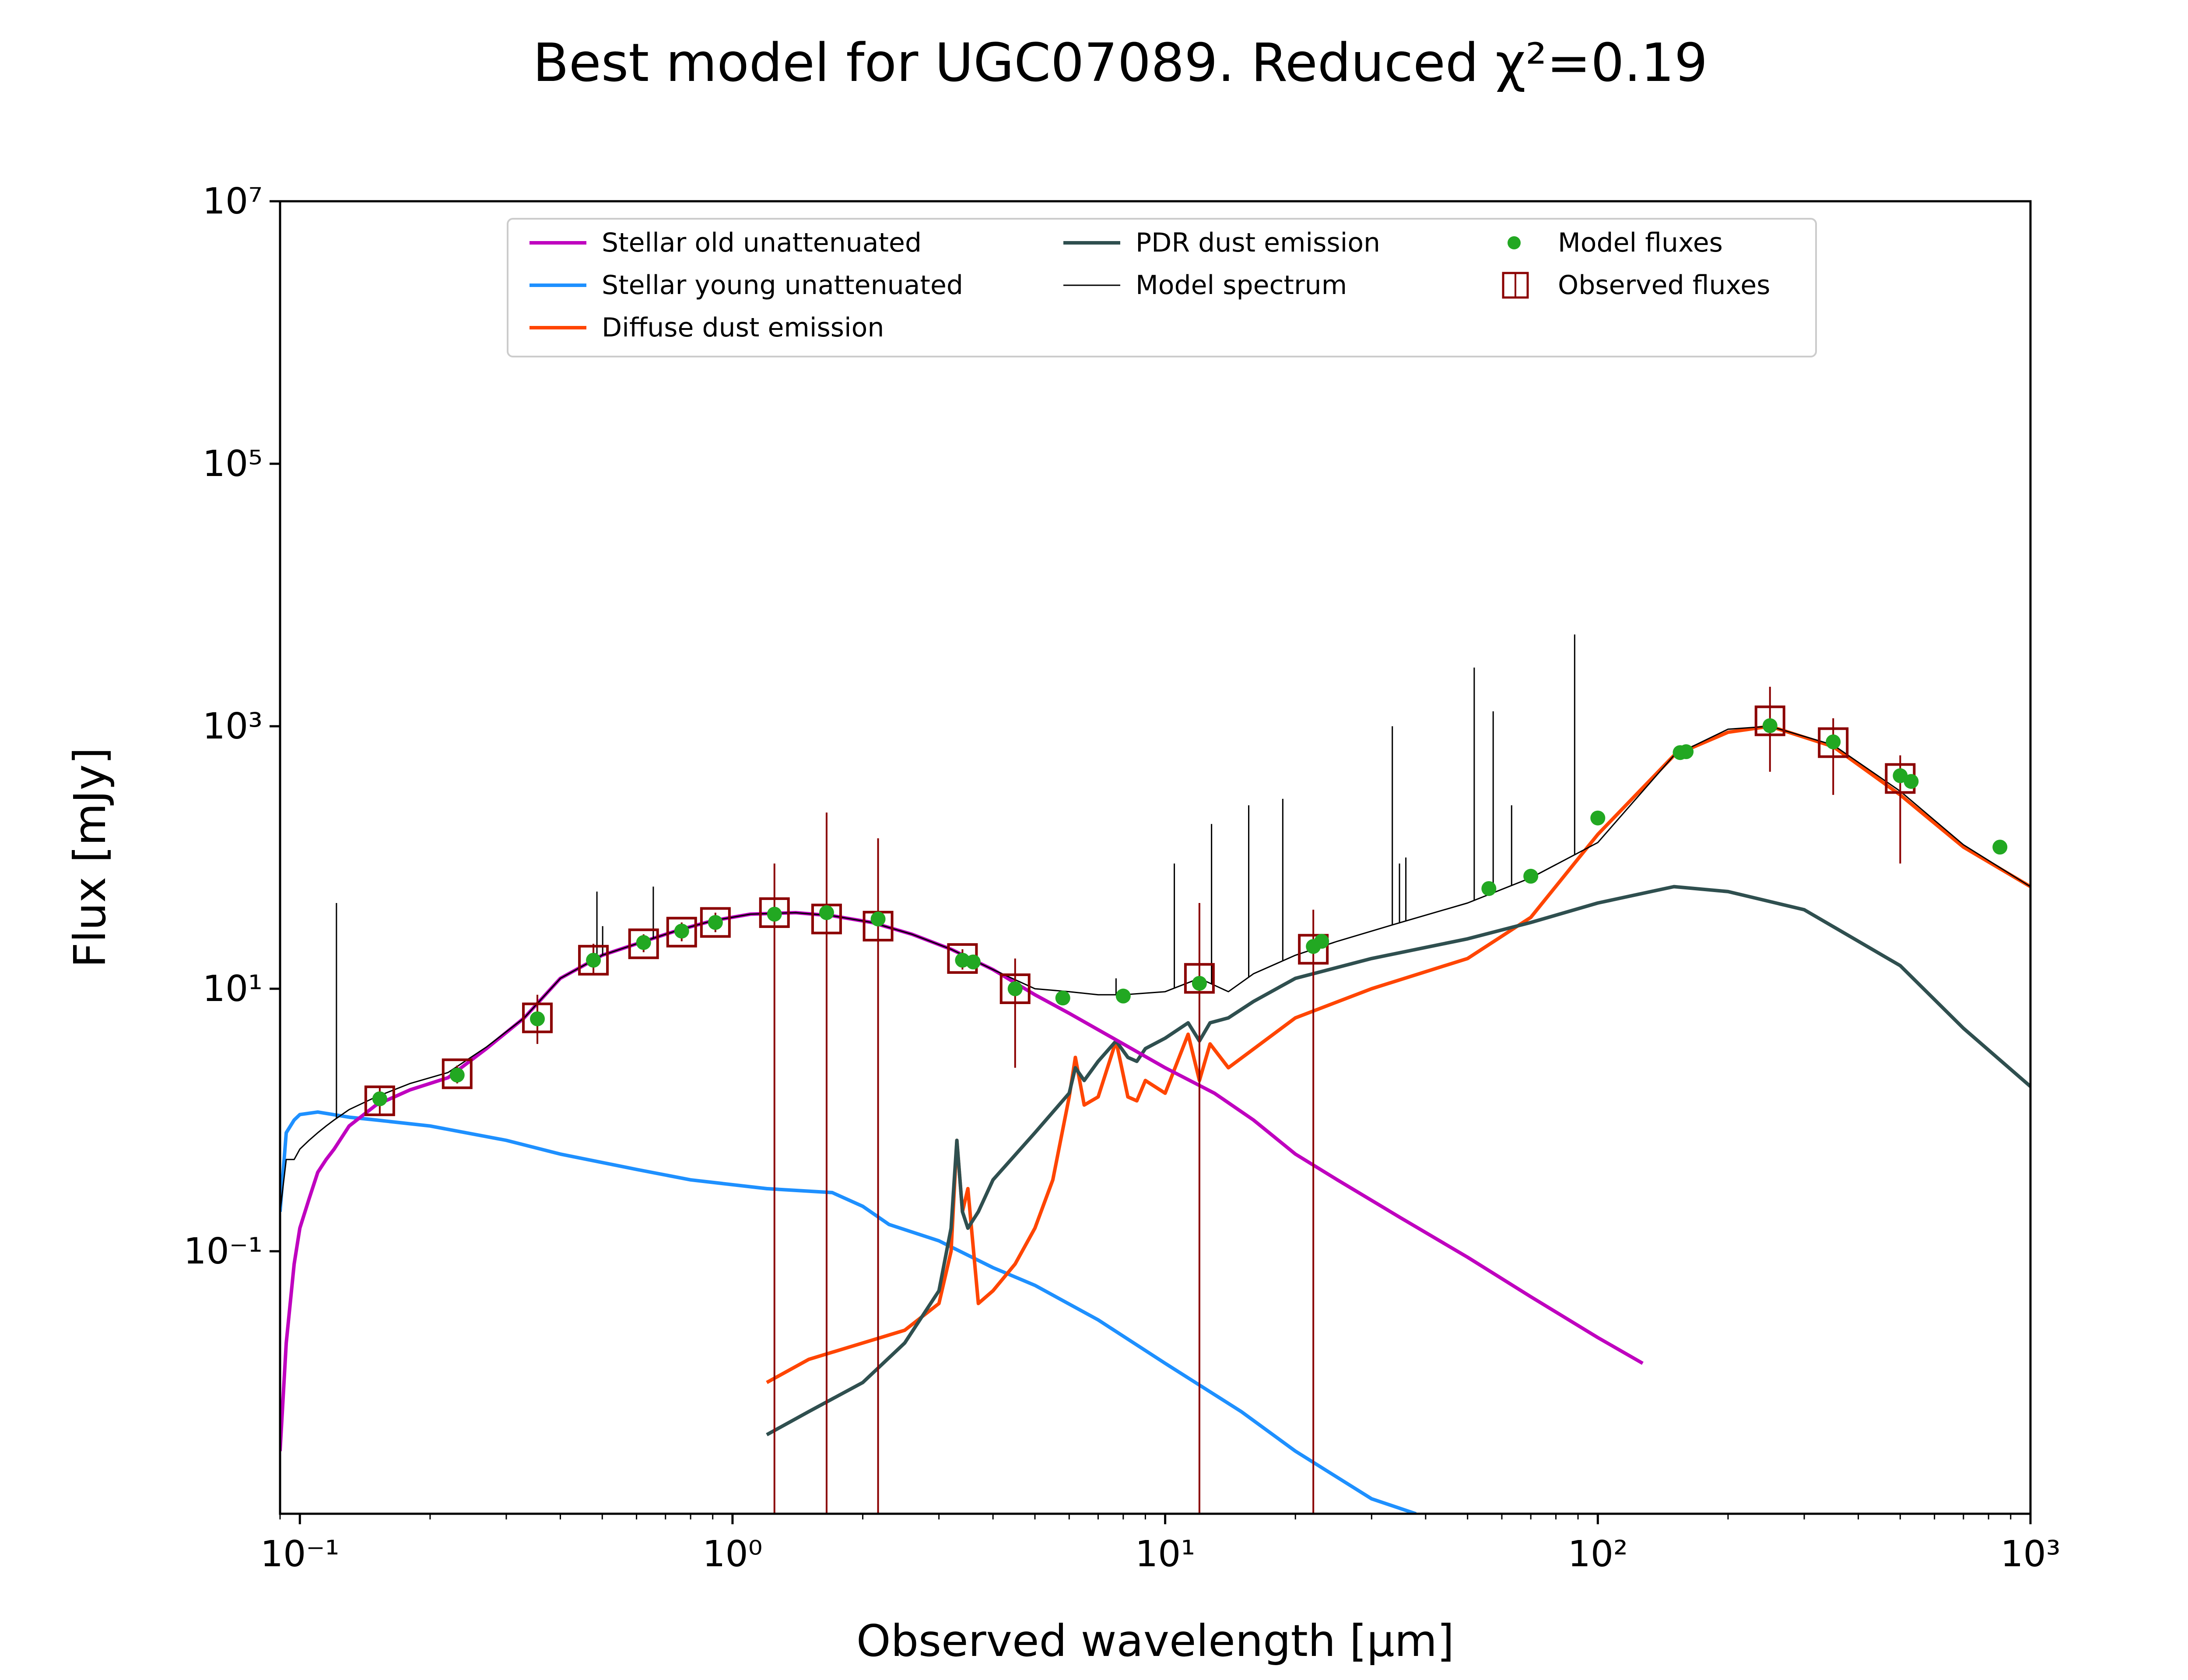 This screenshot has width=2188, height=1680. What do you see at coordinates (233, 464) in the screenshot?
I see `y-tick-label: 10⁵` at bounding box center [233, 464].